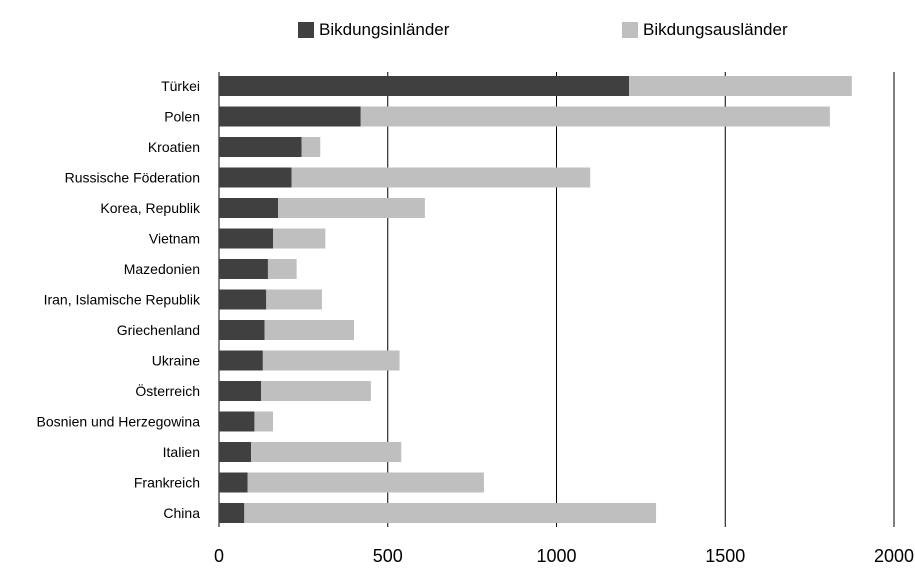 This screenshot has height=572, width=915. What do you see at coordinates (384, 29) in the screenshot?
I see `legend-label: Bikdungsinländer` at bounding box center [384, 29].